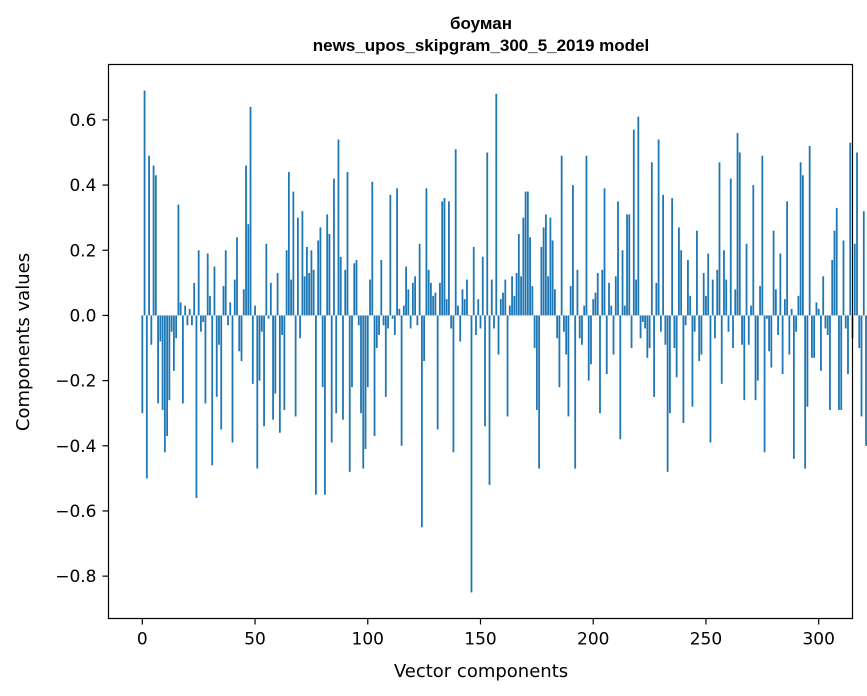  What do you see at coordinates (481, 671) in the screenshot?
I see `x-axis-label: Vector components` at bounding box center [481, 671].